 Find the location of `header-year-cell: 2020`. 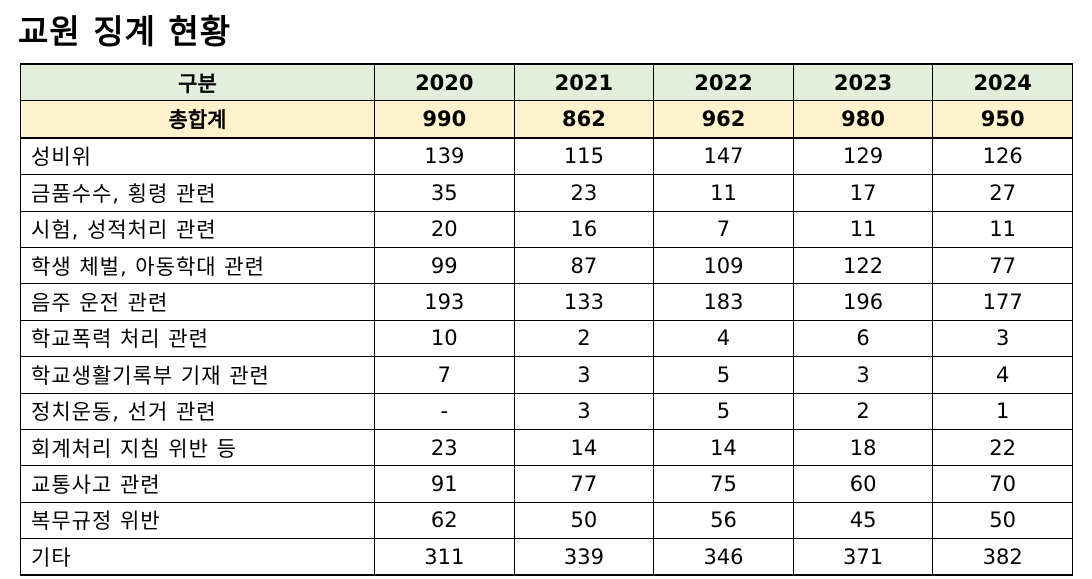

header-year-cell: 2020 is located at coordinates (444, 82).